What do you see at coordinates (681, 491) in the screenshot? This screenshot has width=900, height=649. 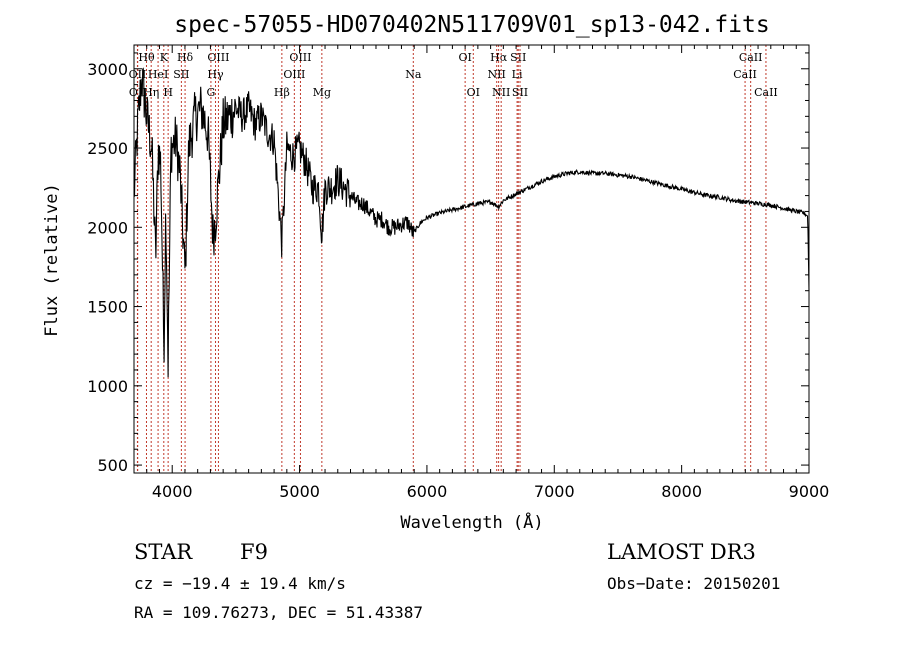 I see `x-tick-label: 8000` at bounding box center [681, 491].